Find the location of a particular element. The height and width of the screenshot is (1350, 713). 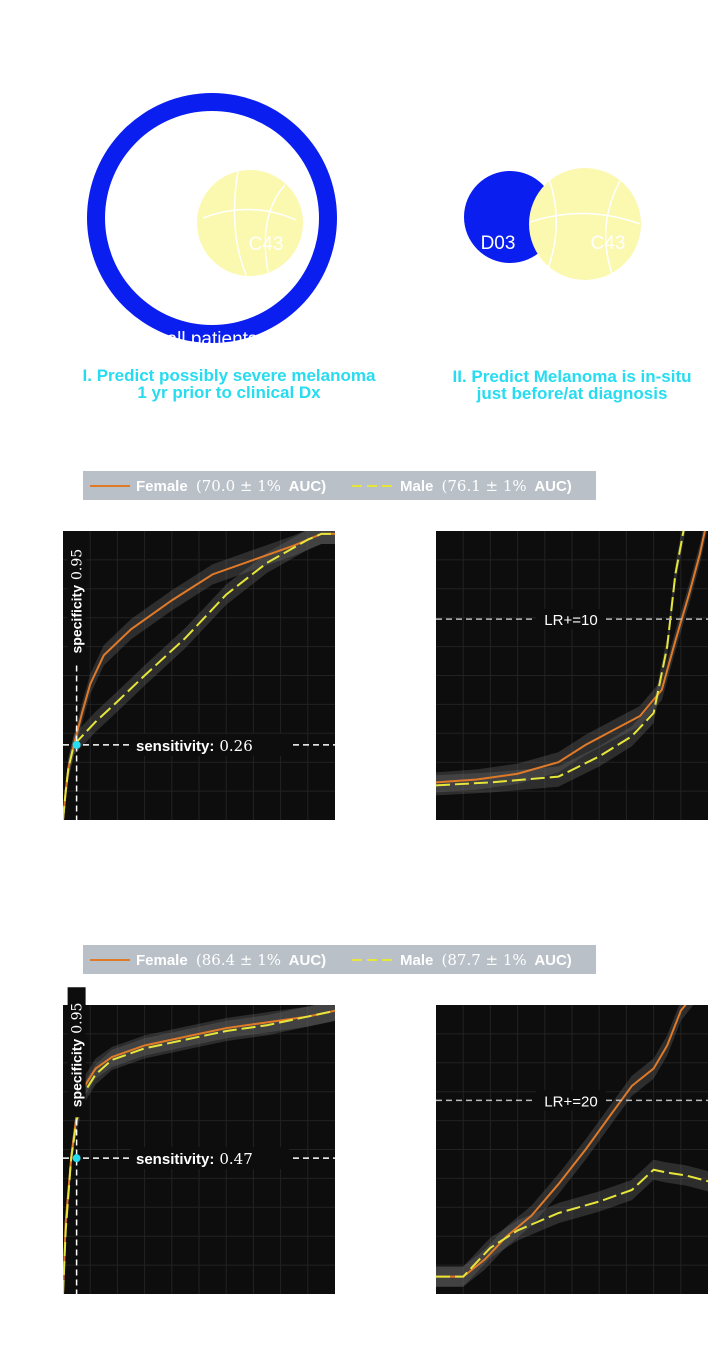

legend-bottom-male-stat: (87.7 ± 1% is located at coordinates (484, 960).